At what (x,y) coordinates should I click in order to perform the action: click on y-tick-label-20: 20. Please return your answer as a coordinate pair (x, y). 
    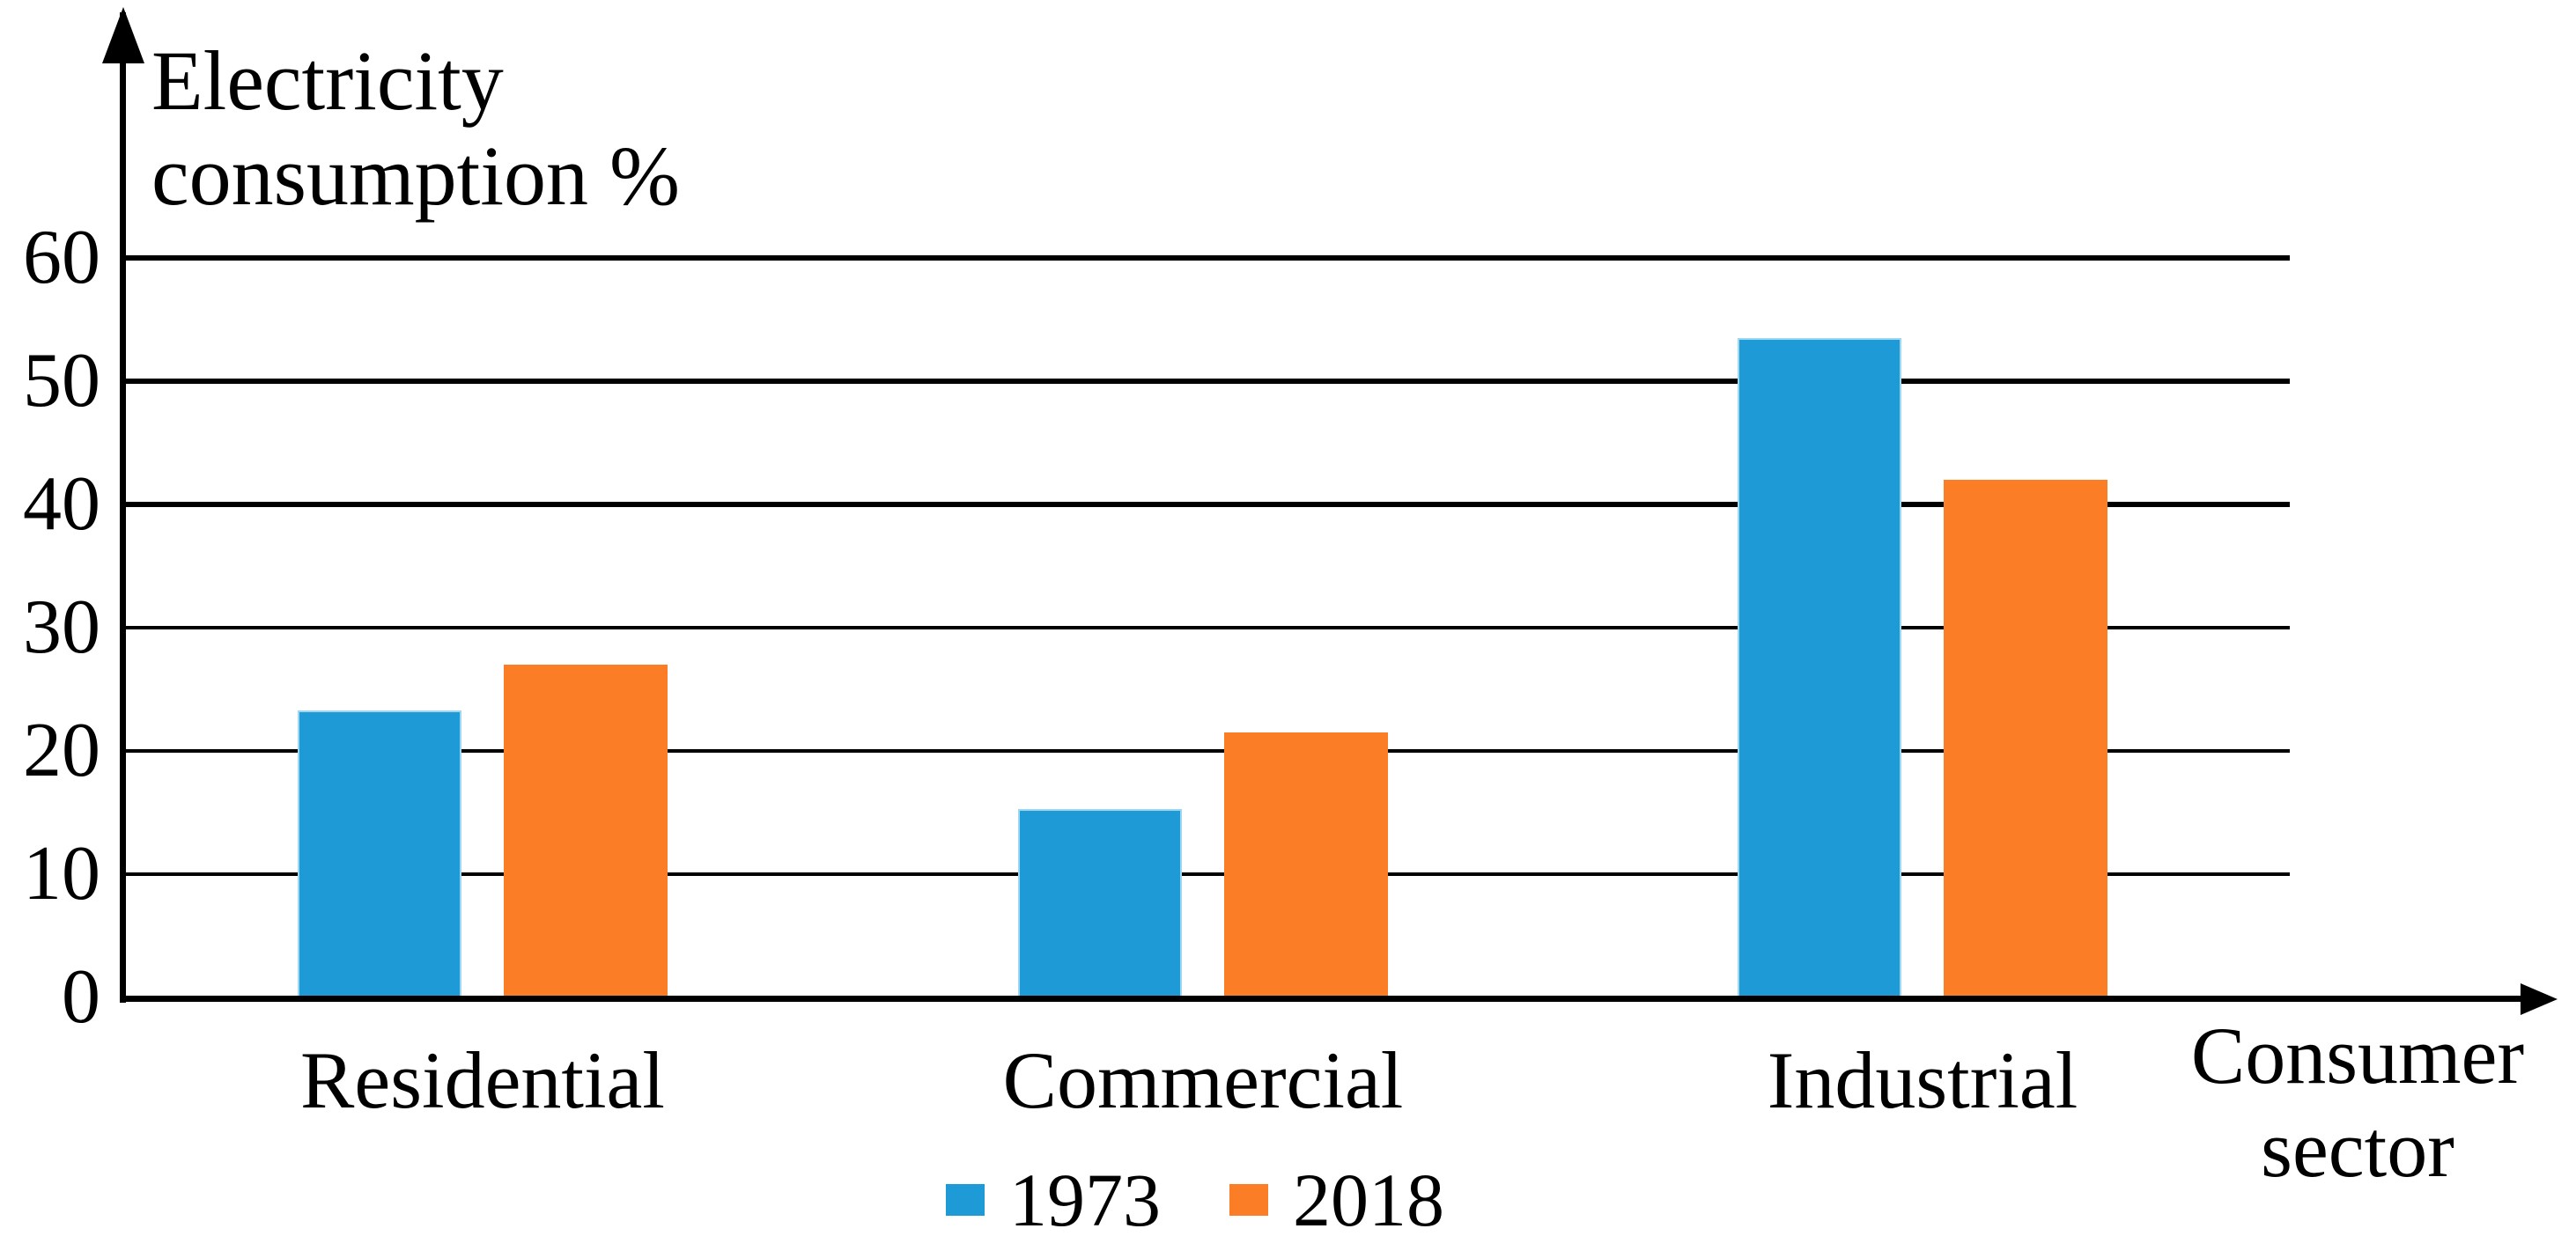
    Looking at the image, I should click on (61, 750).